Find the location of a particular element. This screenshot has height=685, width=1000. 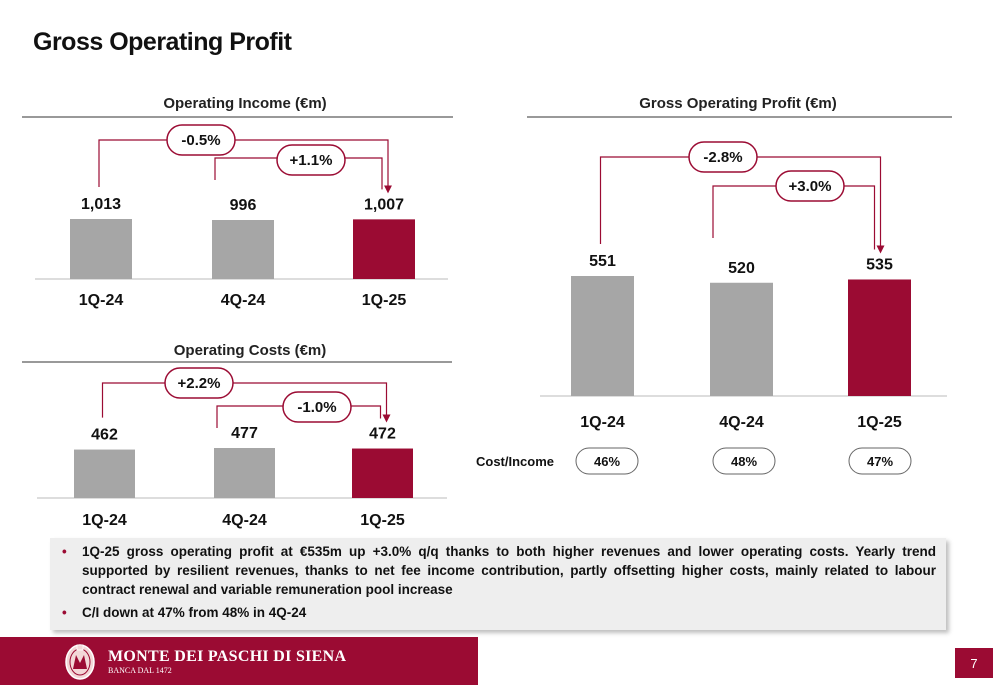

data-label: 1,013 is located at coordinates (101, 204).